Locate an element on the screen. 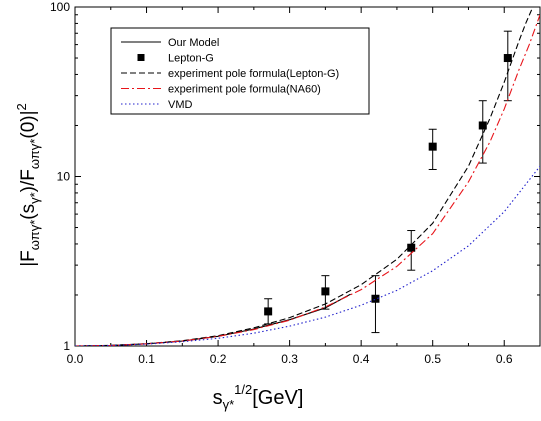  y-tick-label: 1 is located at coordinates (66, 346).